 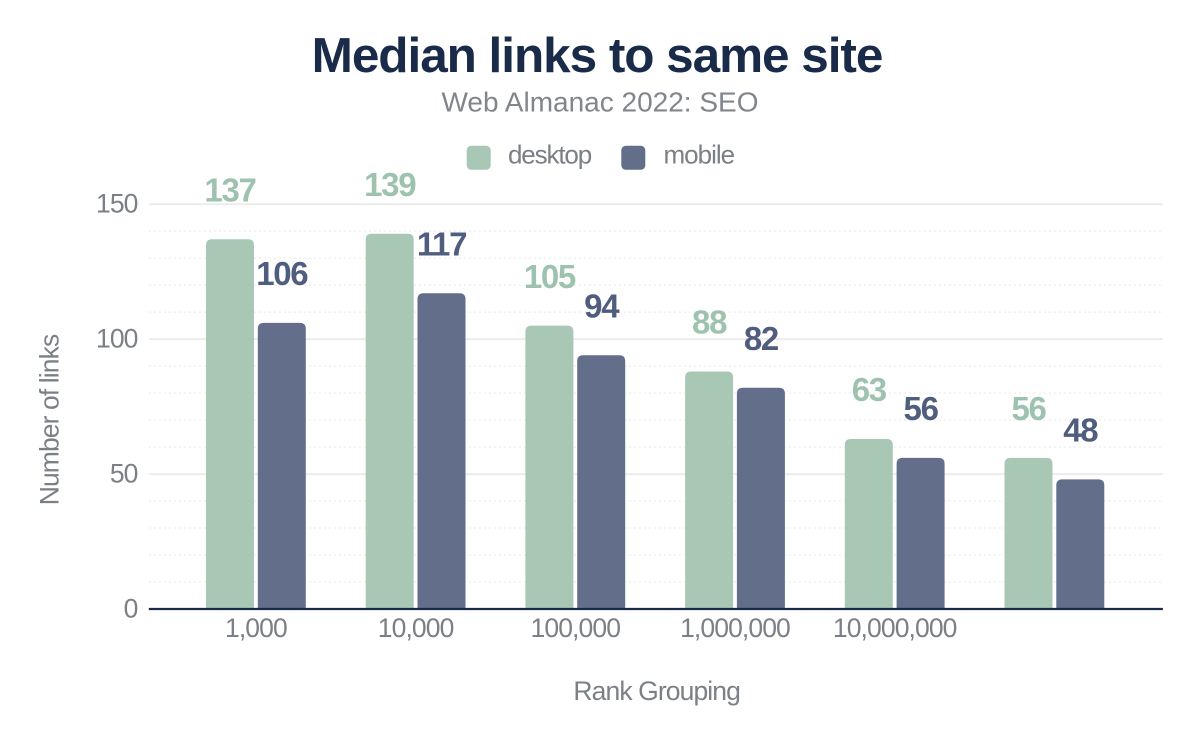 I want to click on svg-text: 117, so click(x=441, y=243).